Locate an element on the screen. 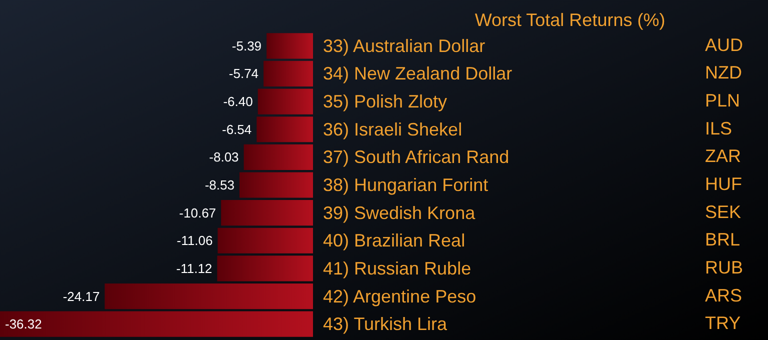 This screenshot has width=768, height=340. y-tick-label: 41) Russian Ruble is located at coordinates (397, 268).